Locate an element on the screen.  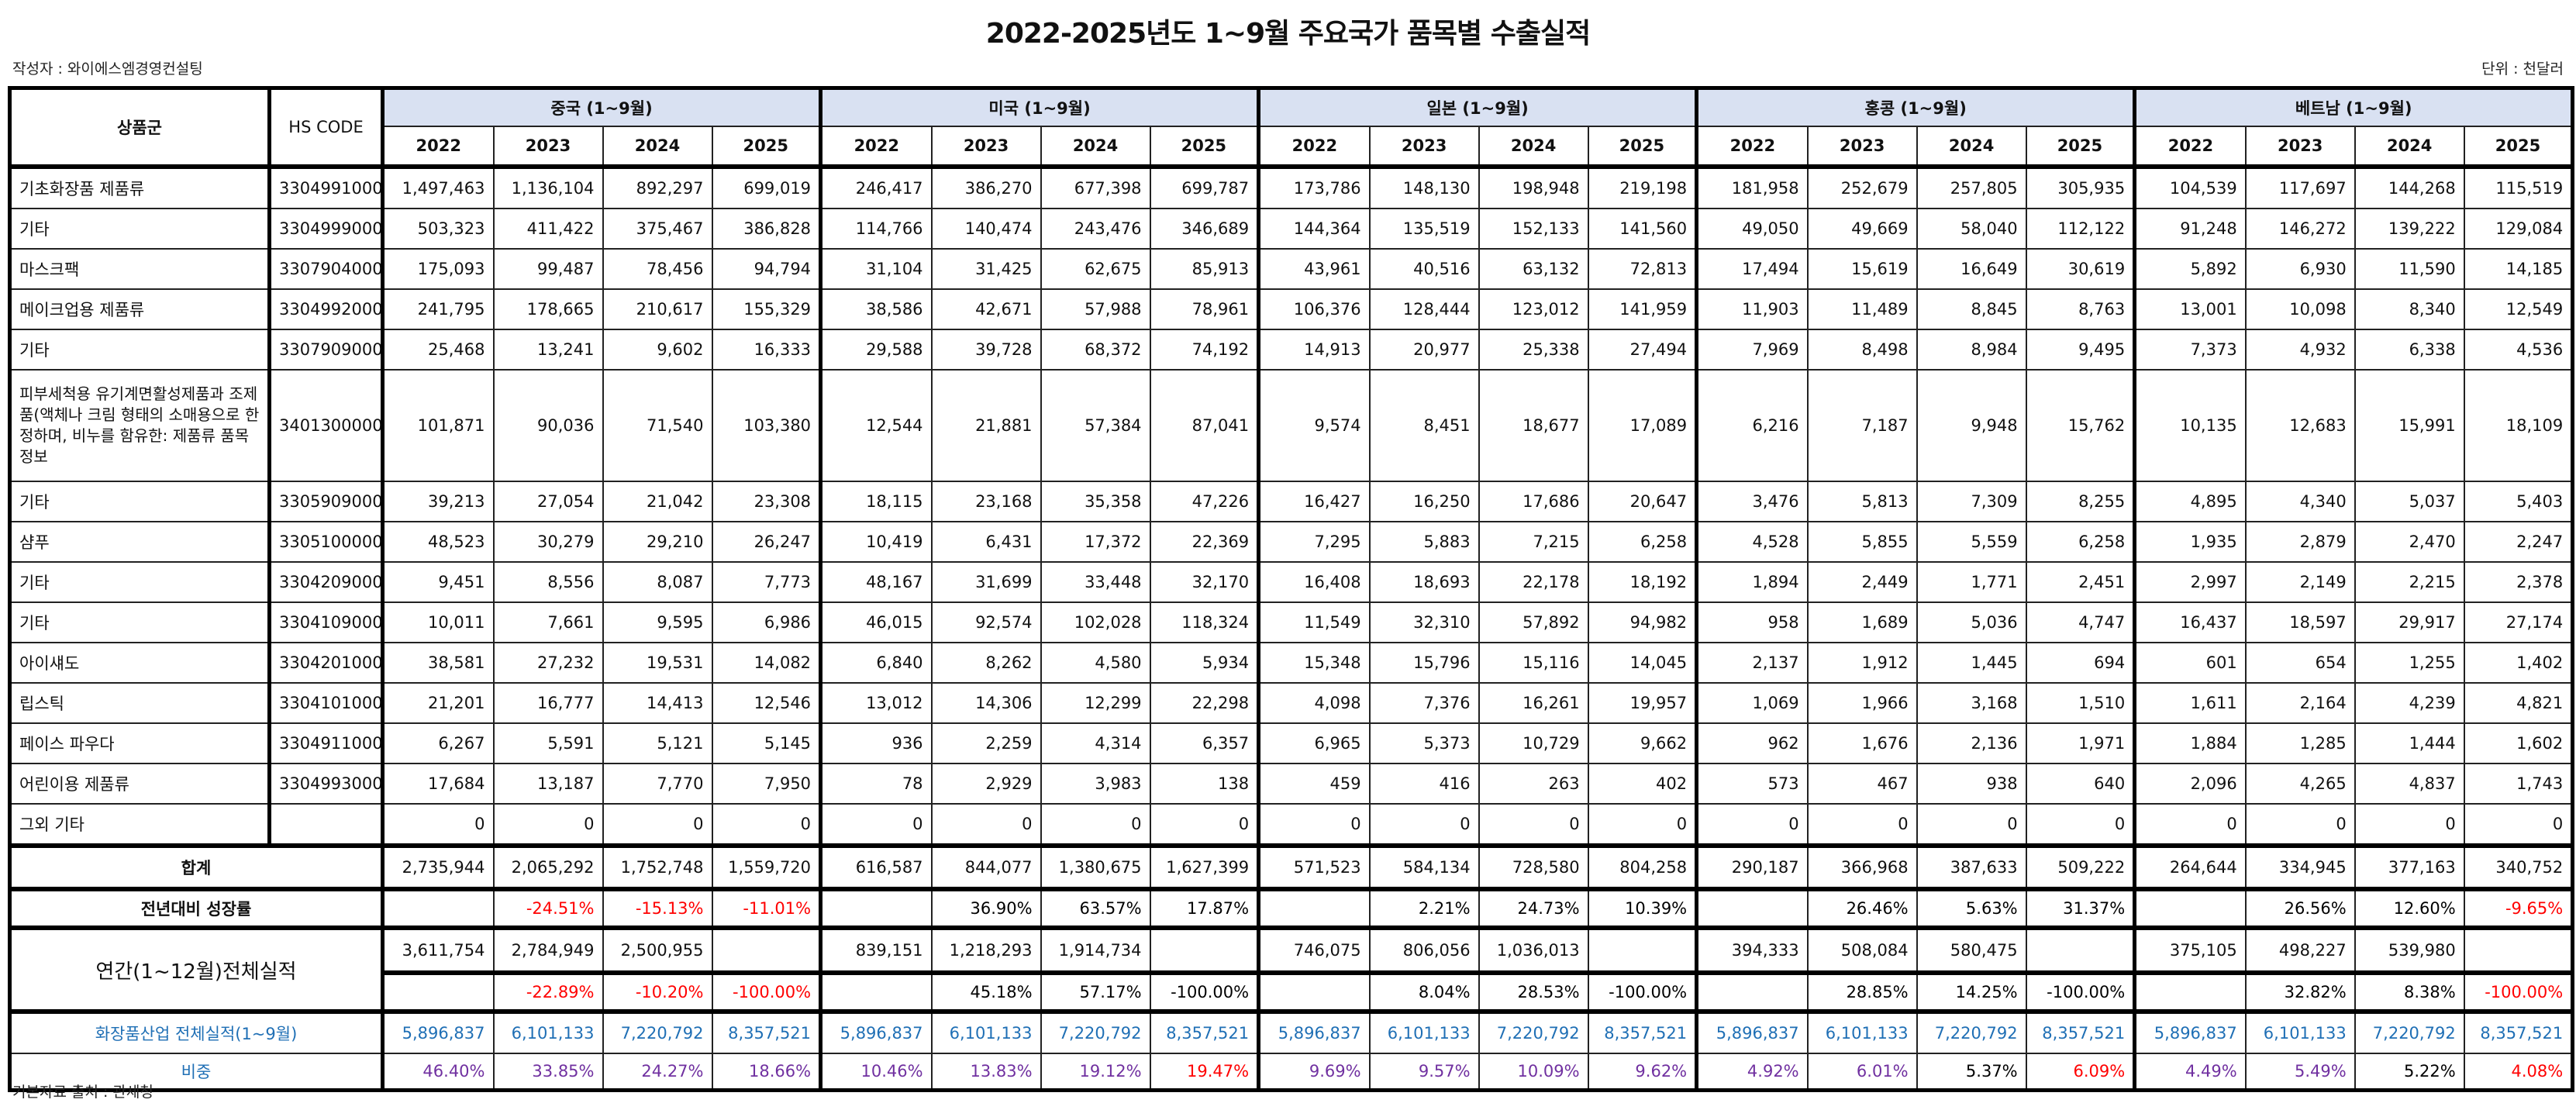
value-cell: 173,786 is located at coordinates (1314, 186).